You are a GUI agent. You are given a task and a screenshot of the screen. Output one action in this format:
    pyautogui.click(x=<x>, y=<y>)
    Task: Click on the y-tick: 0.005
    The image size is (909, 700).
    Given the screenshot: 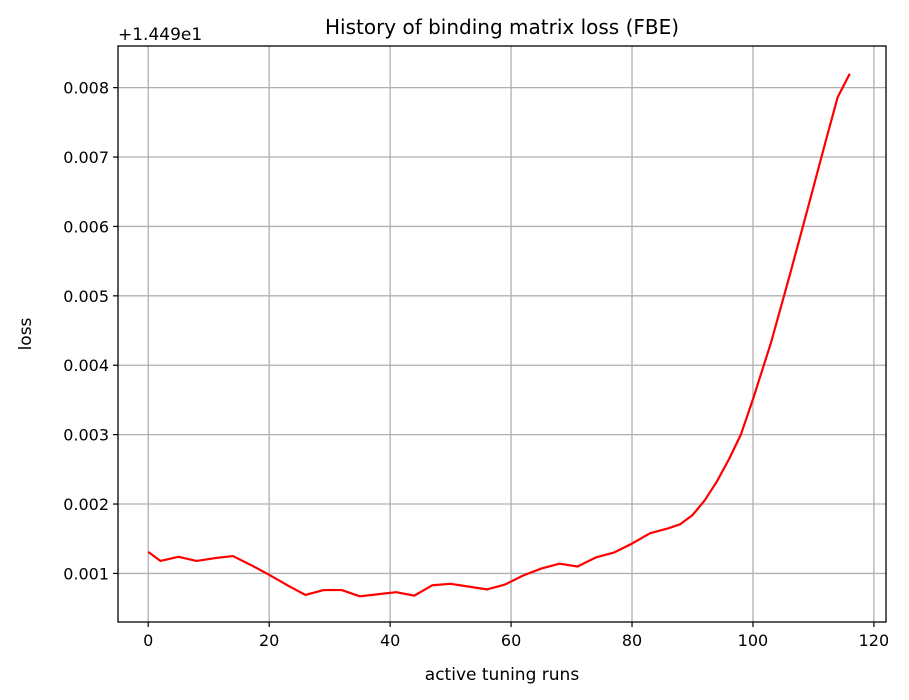 What is the action you would take?
    pyautogui.click(x=90, y=296)
    